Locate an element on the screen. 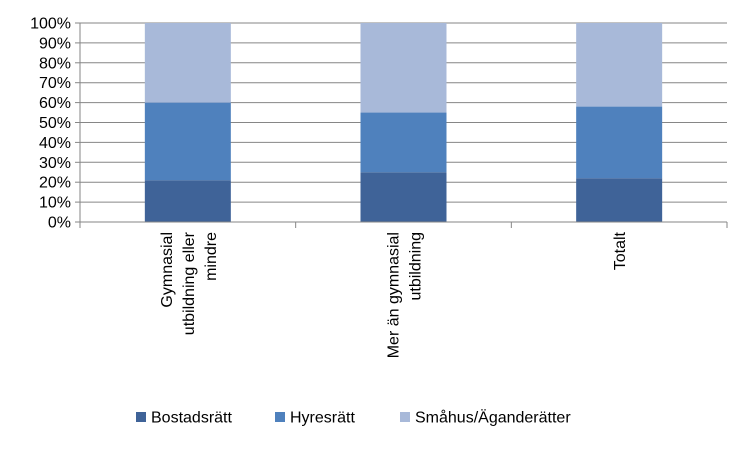 The height and width of the screenshot is (449, 750). x-category-label-line: mindre is located at coordinates (211, 256).